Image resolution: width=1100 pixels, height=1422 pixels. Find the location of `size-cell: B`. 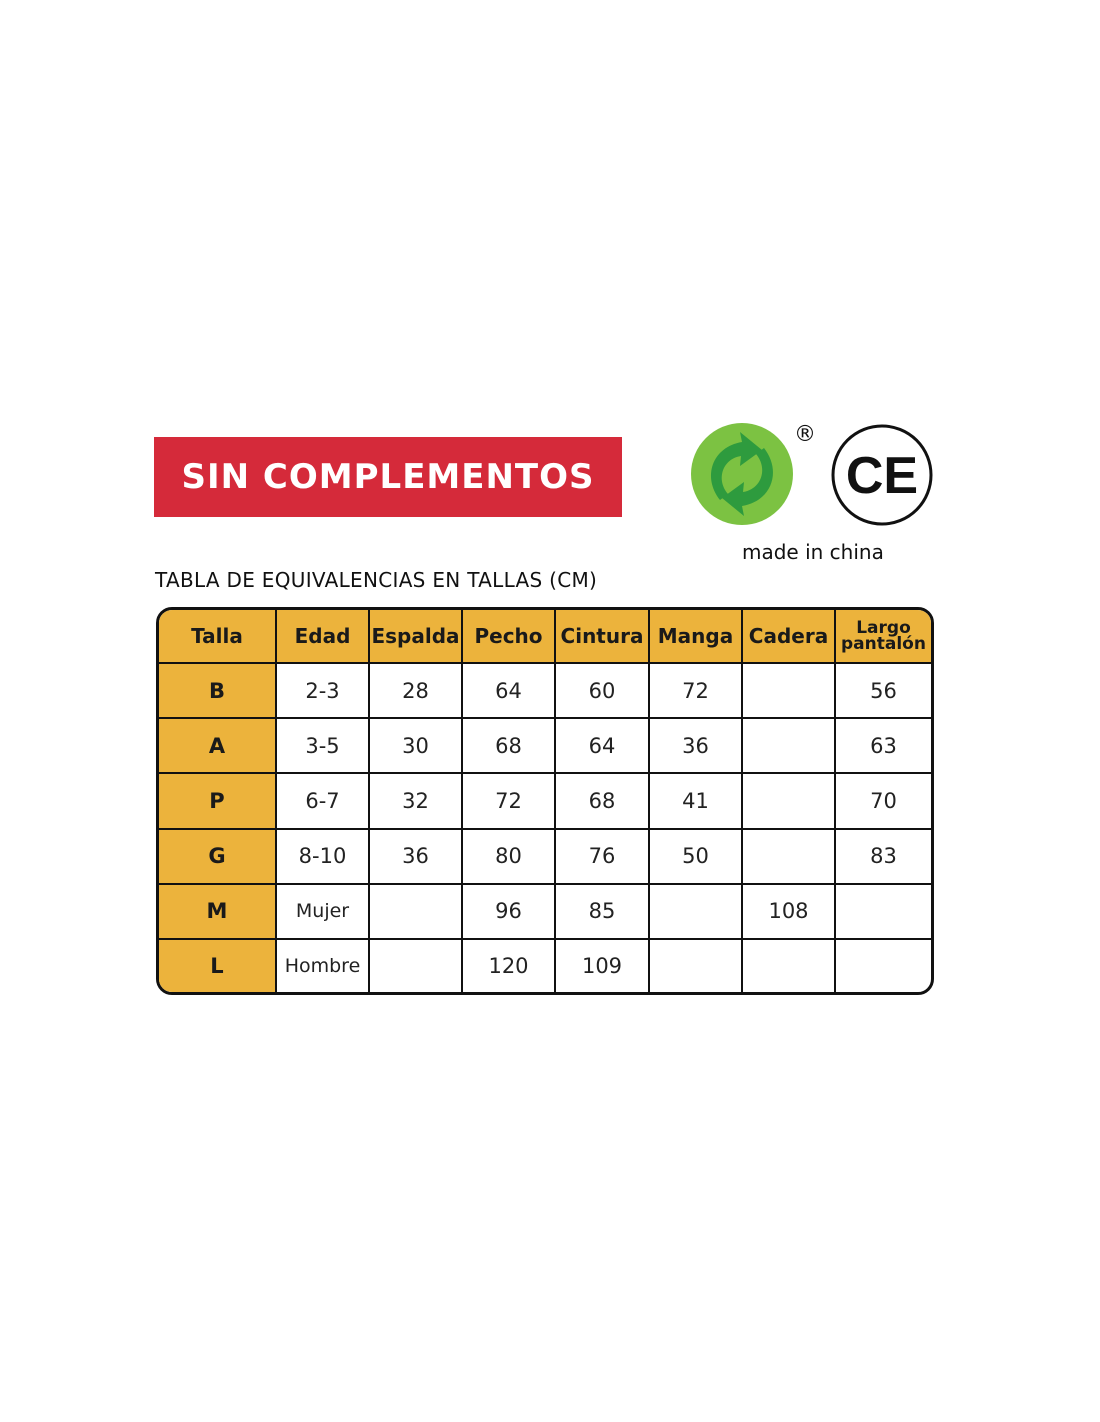

size-cell: B is located at coordinates (218, 690).